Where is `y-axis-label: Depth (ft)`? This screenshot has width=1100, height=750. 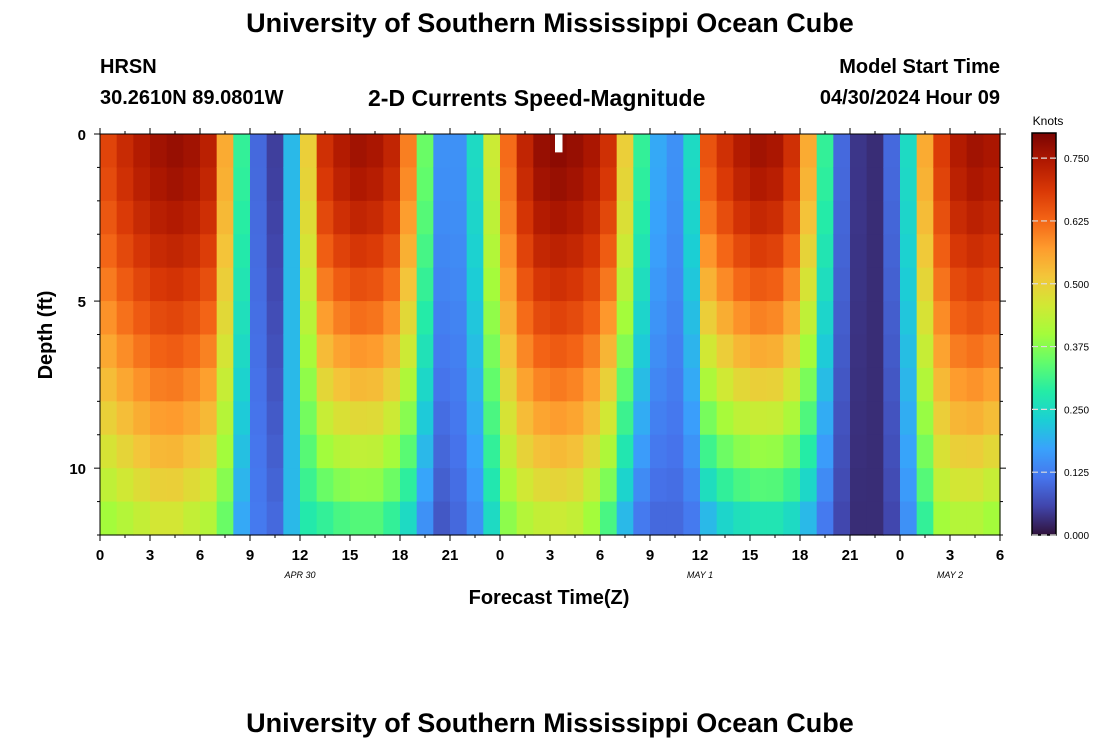
y-axis-label: Depth (ft) is located at coordinates (46, 335).